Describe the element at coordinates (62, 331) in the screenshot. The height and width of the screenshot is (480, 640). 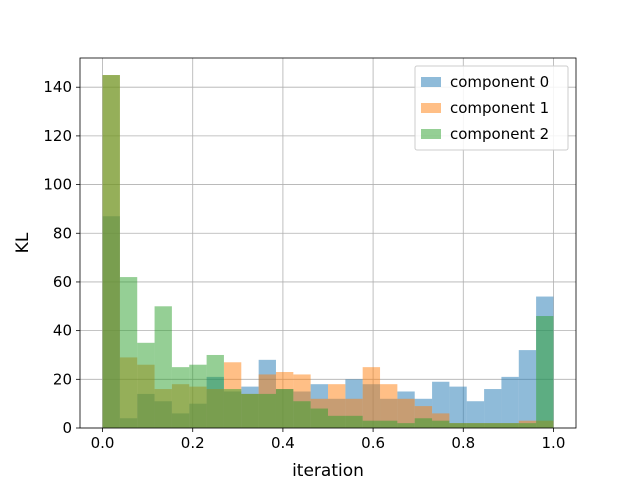
I see `y-tick-label: 40` at that location.